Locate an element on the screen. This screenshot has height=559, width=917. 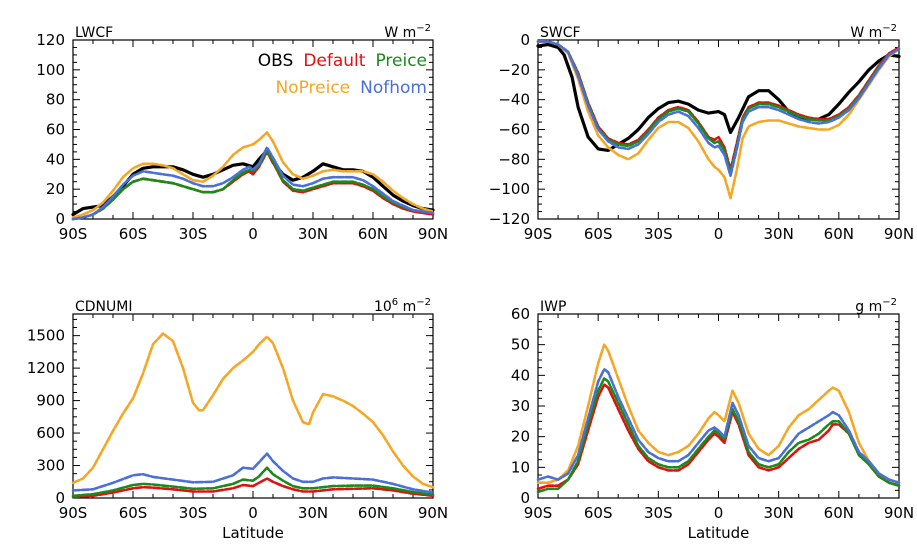
plot-frame is located at coordinates (718, 129).